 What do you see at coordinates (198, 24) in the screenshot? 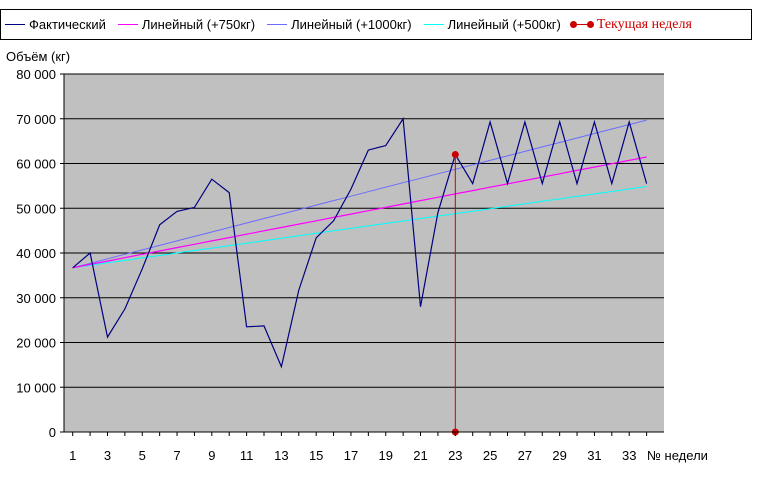
I see `legend-label: Линейный (+750кг)` at bounding box center [198, 24].